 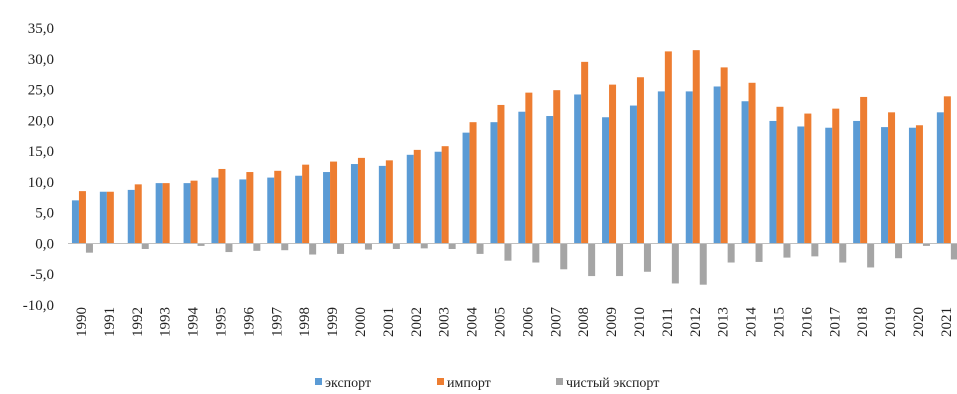 What do you see at coordinates (857, 182) in the screenshot?
I see `bar-series-1-2018` at bounding box center [857, 182].